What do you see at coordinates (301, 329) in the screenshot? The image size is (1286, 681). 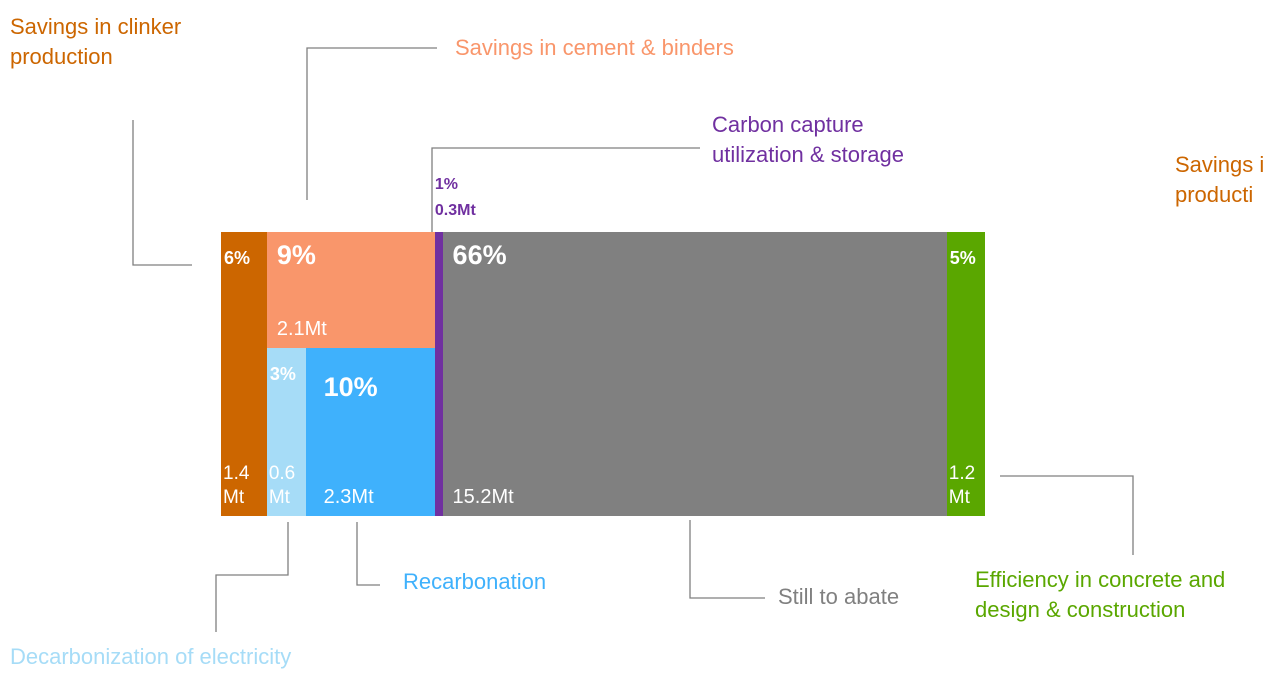 I see `mass-label: 2.1Mt` at bounding box center [301, 329].